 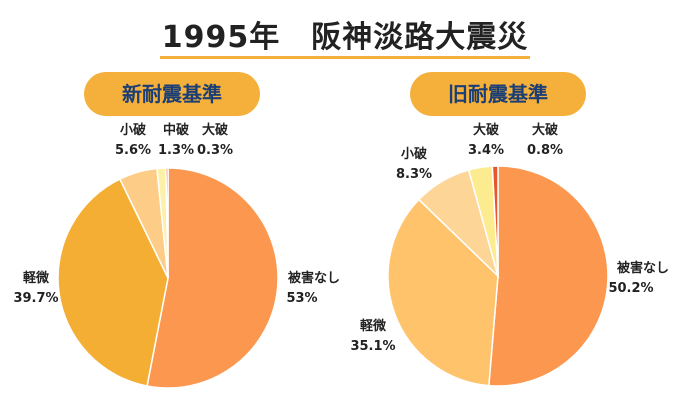 What do you see at coordinates (172, 94) in the screenshot?
I see `pie-title-new-standard: 新耐震基準` at bounding box center [172, 94].